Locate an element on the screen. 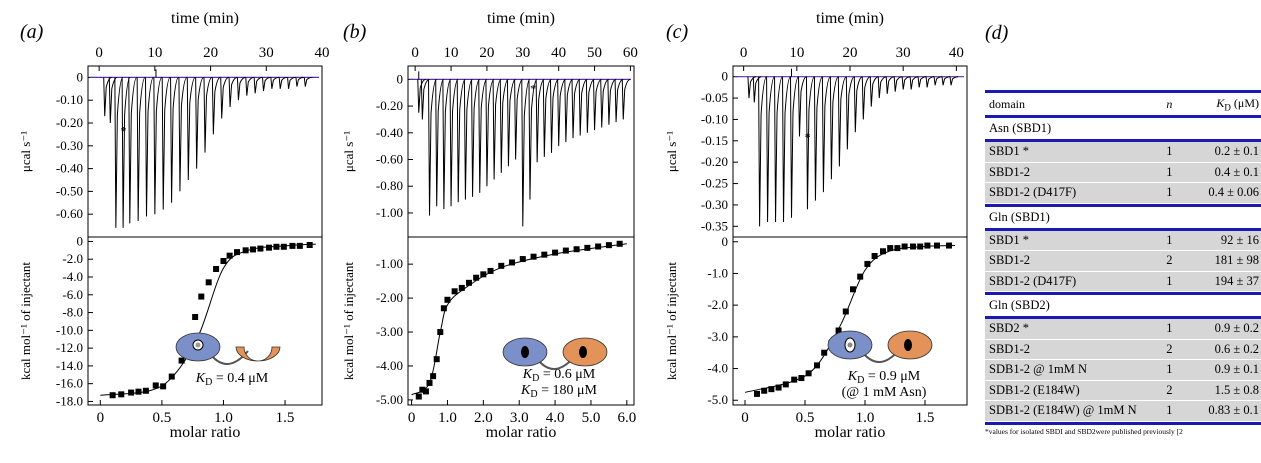 This screenshot has width=1261, height=463. asn-bound-binding-cartoon is located at coordinates (880, 346).